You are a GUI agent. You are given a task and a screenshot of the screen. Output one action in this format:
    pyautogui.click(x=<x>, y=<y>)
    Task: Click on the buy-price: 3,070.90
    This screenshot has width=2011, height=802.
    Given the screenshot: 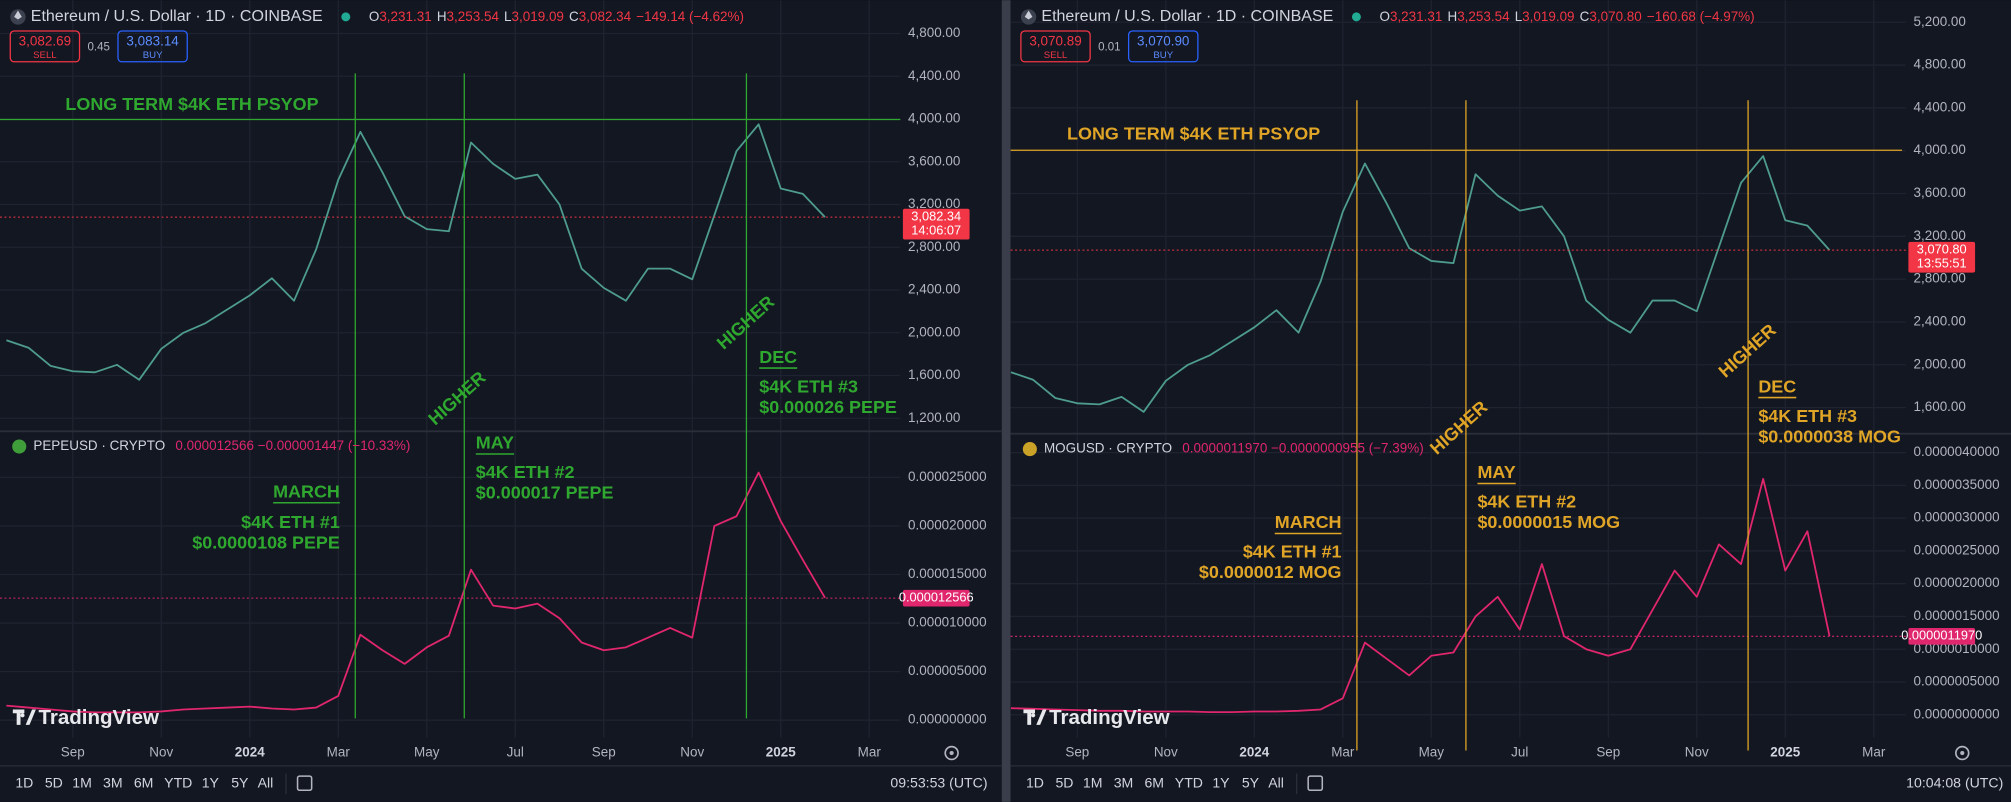 What is the action you would take?
    pyautogui.click(x=1163, y=40)
    